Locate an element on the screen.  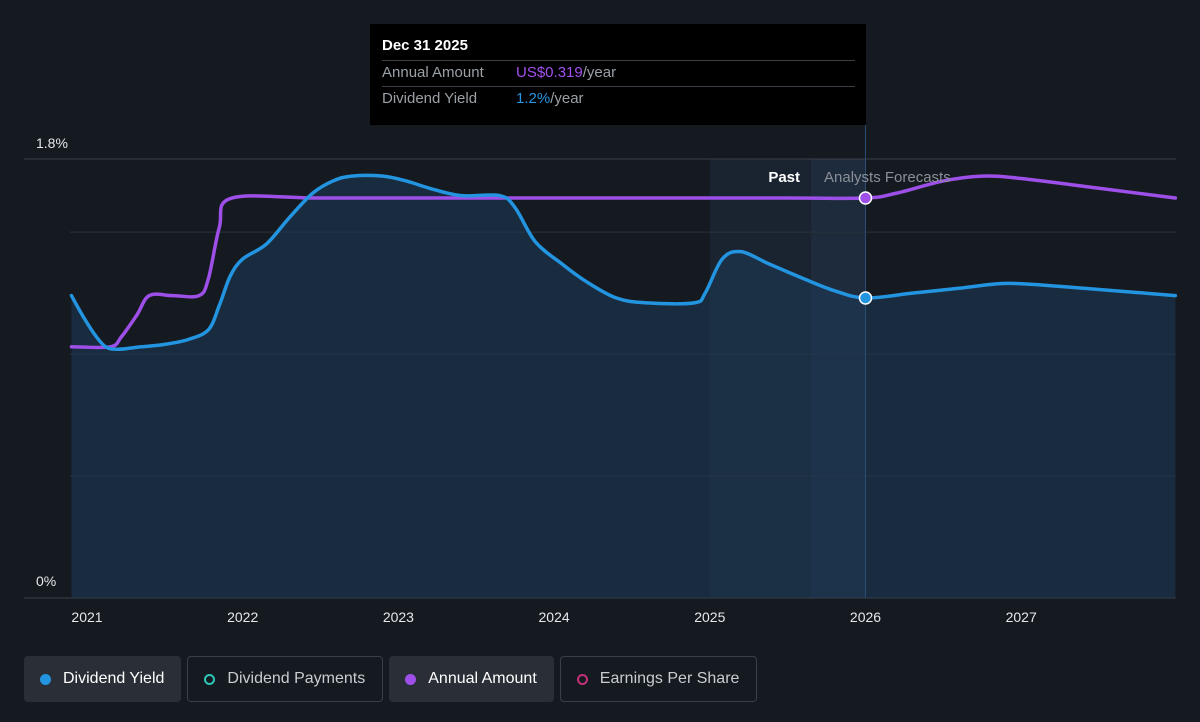
legend-dividend-yield: Dividend Yield is located at coordinates (103, 679).